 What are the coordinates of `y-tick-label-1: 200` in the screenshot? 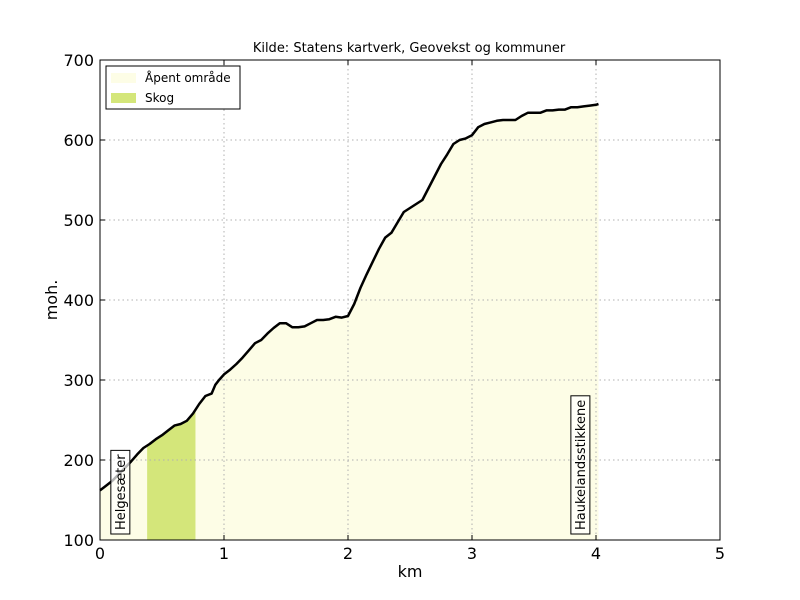 It's located at (78, 460).